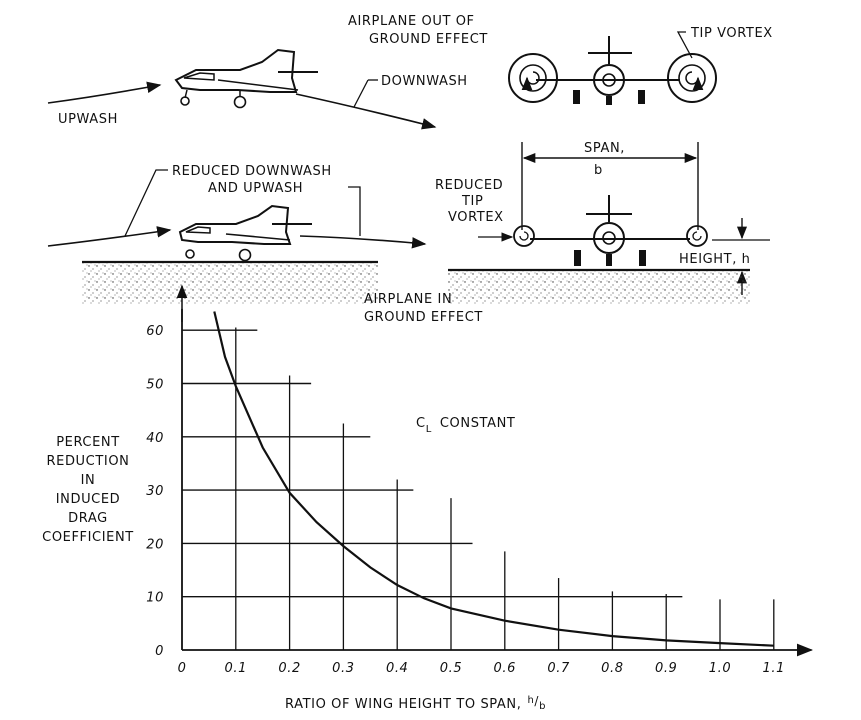 The height and width of the screenshot is (720, 861). I want to click on tip-vortex-label: TIP VORTEX, so click(731, 33).